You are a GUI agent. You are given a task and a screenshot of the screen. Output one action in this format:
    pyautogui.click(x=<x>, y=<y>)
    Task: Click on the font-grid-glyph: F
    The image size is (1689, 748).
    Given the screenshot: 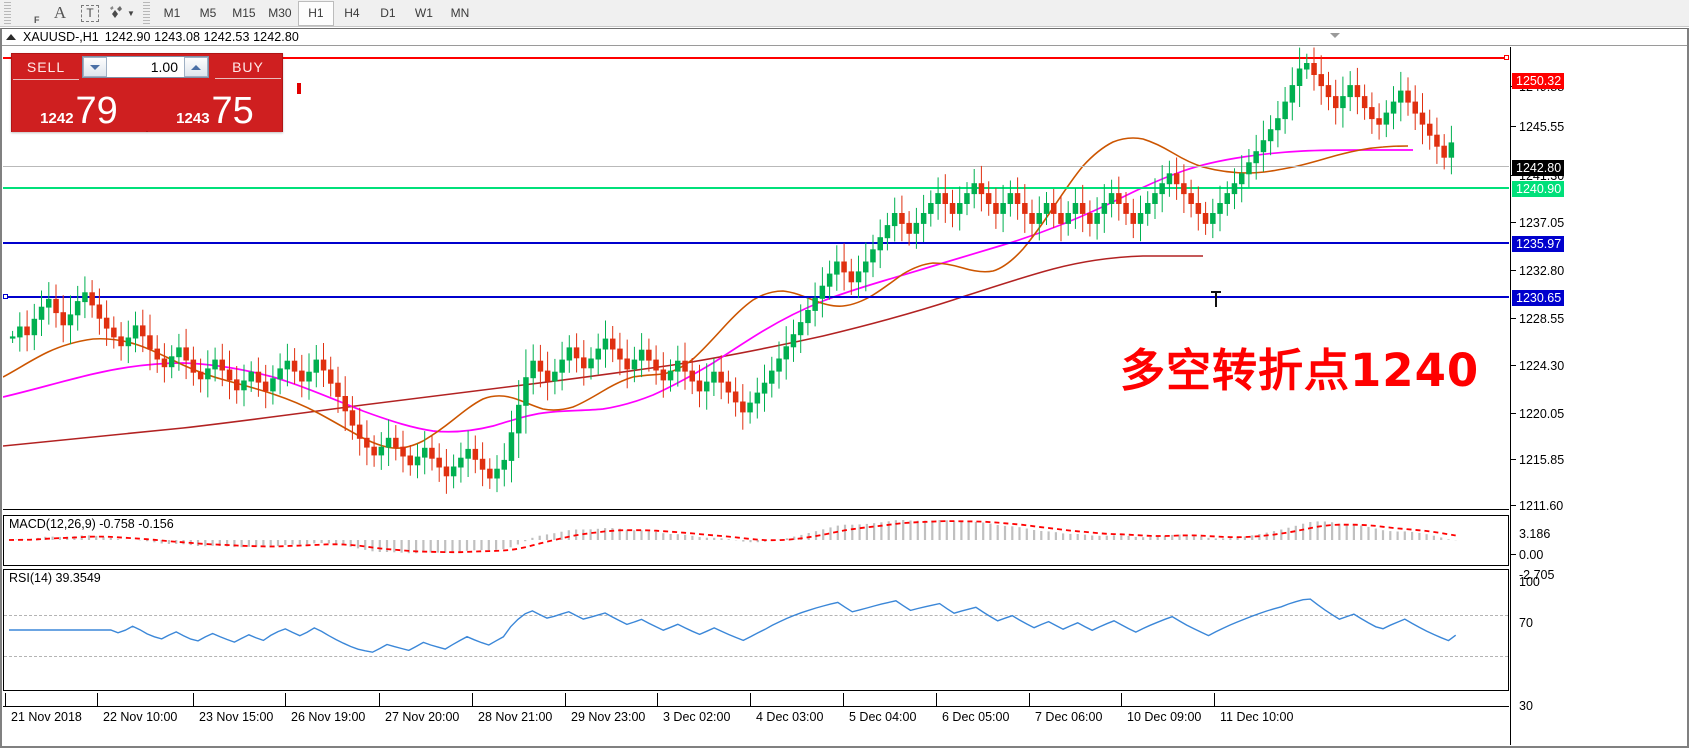 What is the action you would take?
    pyautogui.click(x=37, y=19)
    